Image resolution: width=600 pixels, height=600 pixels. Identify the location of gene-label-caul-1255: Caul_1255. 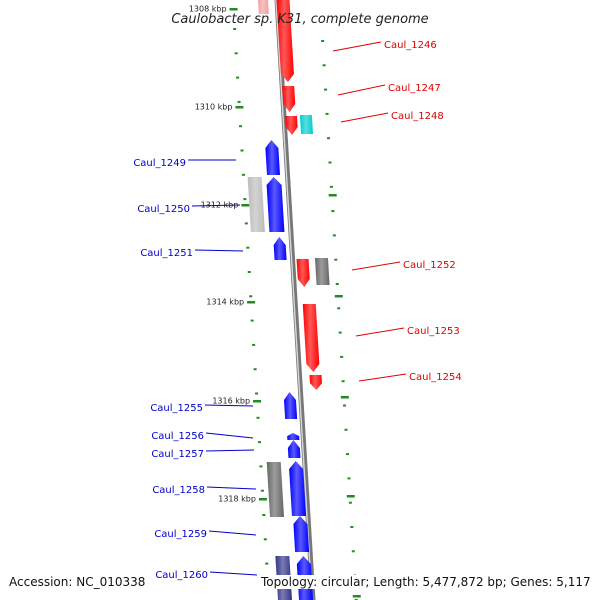
(176, 408).